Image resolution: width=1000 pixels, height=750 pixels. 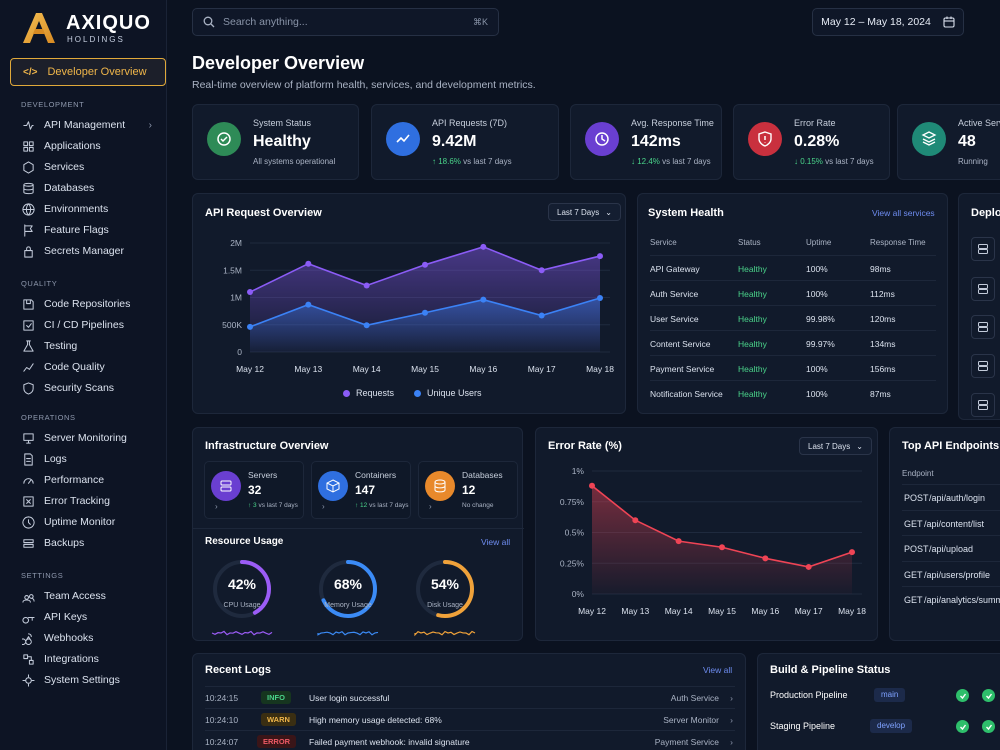 What do you see at coordinates (600, 256) in the screenshot?
I see `data-point` at bounding box center [600, 256].